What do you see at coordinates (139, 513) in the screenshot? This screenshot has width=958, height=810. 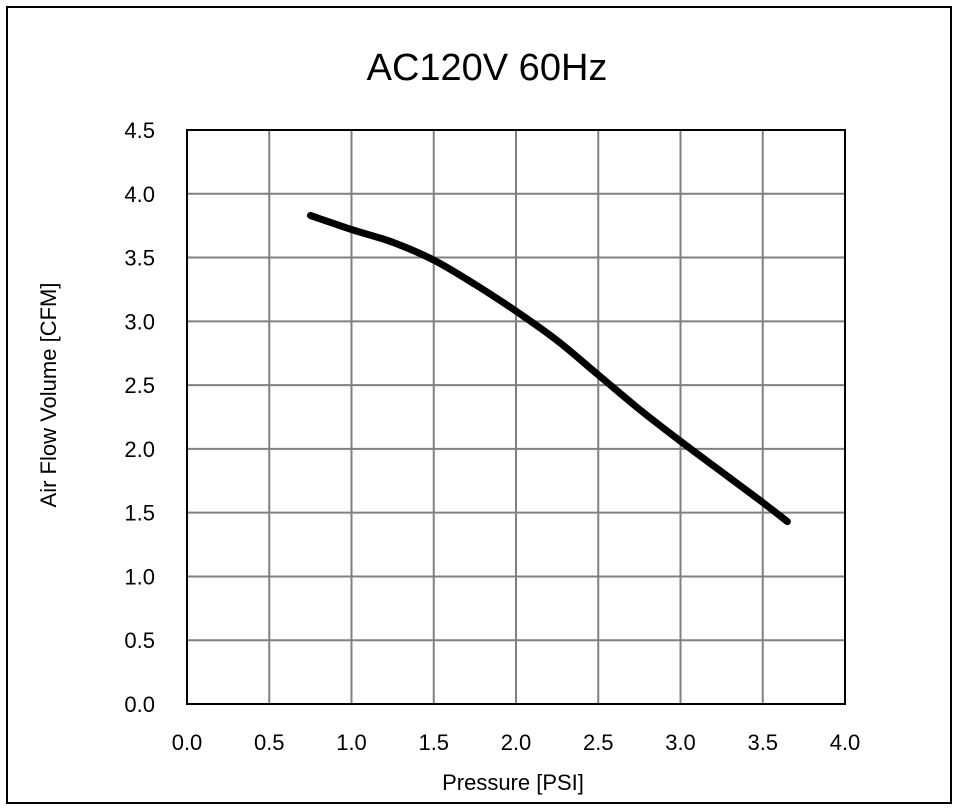 I see `y-tick-label: 1.5` at bounding box center [139, 513].